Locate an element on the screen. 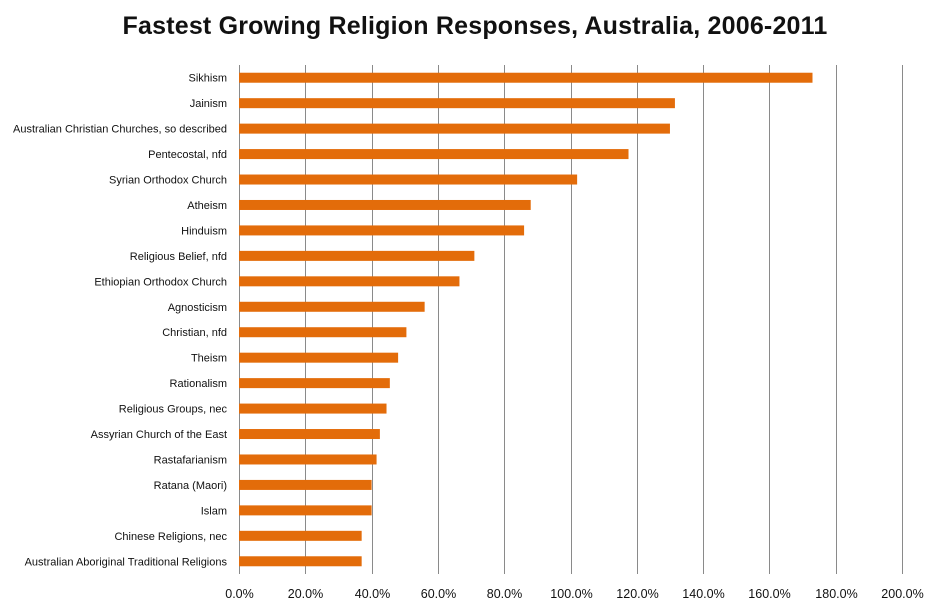 This screenshot has width=950, height=614. category-label: Agnosticism is located at coordinates (197, 308).